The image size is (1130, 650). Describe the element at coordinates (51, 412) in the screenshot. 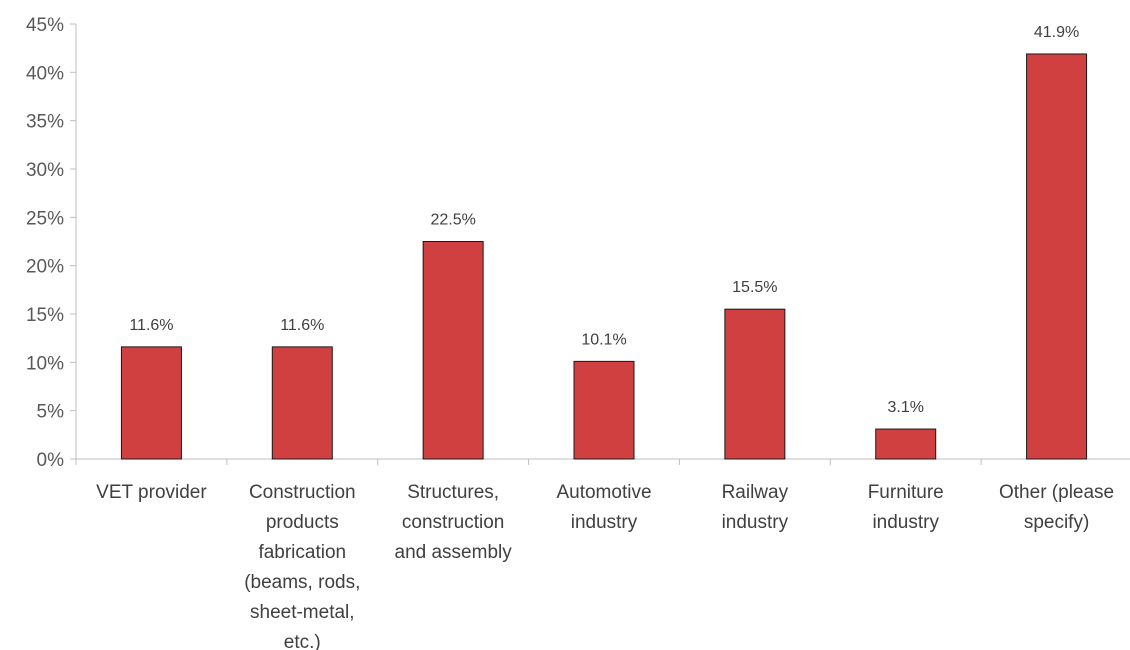

I see `y-tick-label: 5%` at that location.